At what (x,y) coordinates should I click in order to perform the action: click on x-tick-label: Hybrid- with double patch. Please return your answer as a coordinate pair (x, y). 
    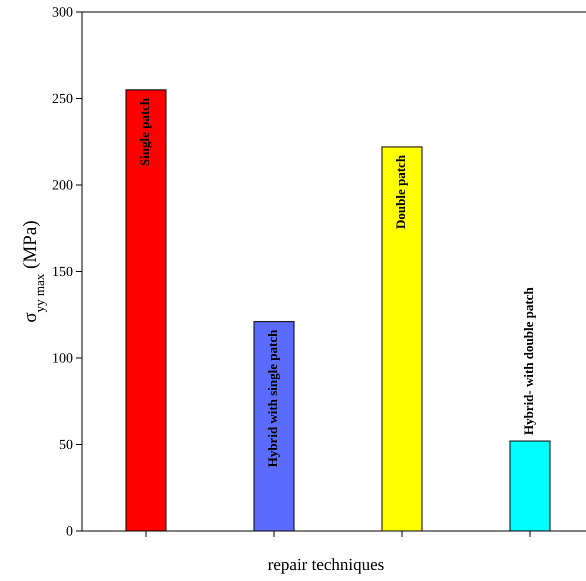
    Looking at the image, I should click on (528, 361).